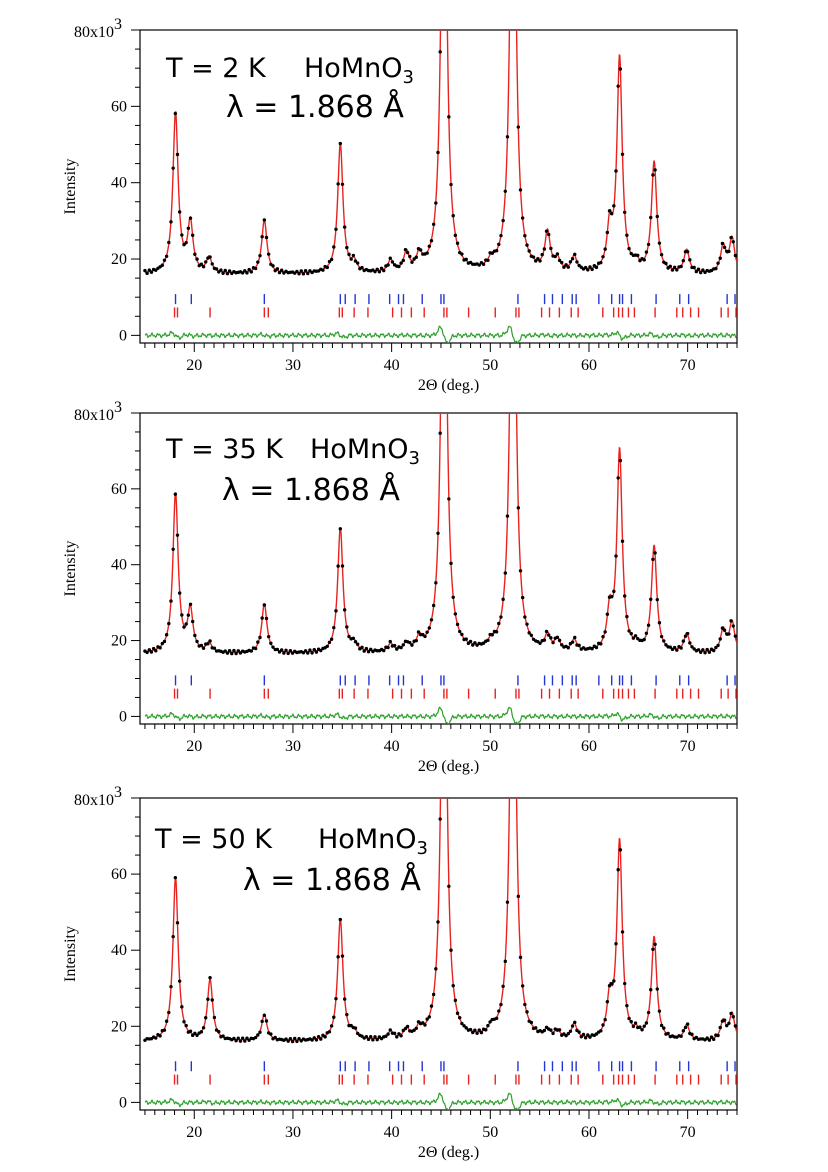 The height and width of the screenshot is (1172, 828). What do you see at coordinates (123, 335) in the screenshot?
I see `y-tick-label: 0` at bounding box center [123, 335].